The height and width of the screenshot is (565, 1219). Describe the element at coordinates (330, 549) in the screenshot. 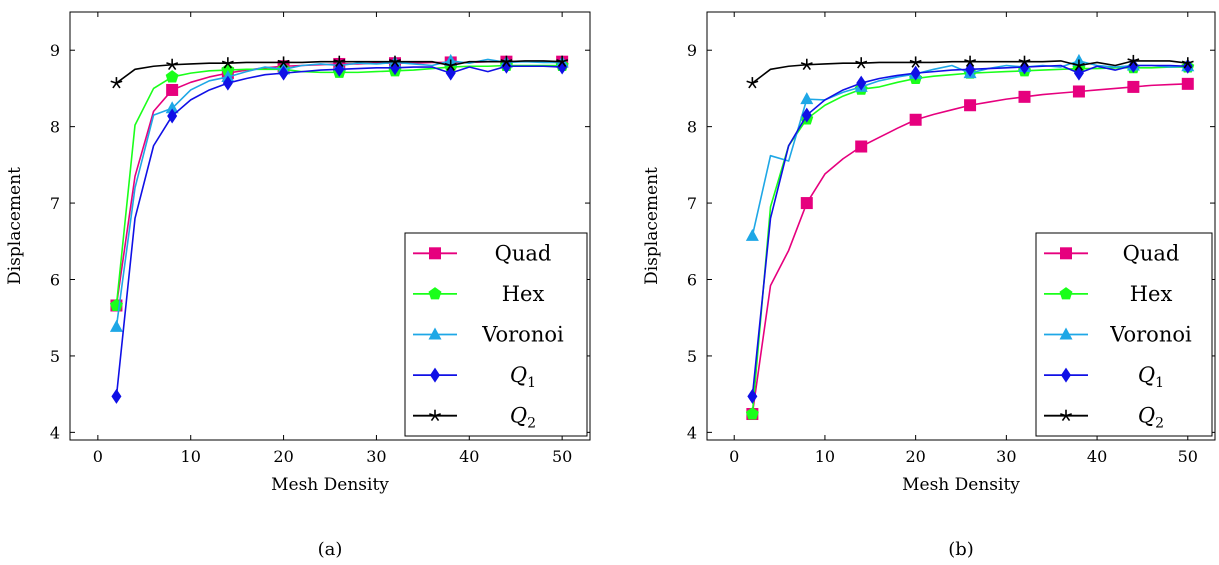

I see `panel-caption: (a)` at that location.